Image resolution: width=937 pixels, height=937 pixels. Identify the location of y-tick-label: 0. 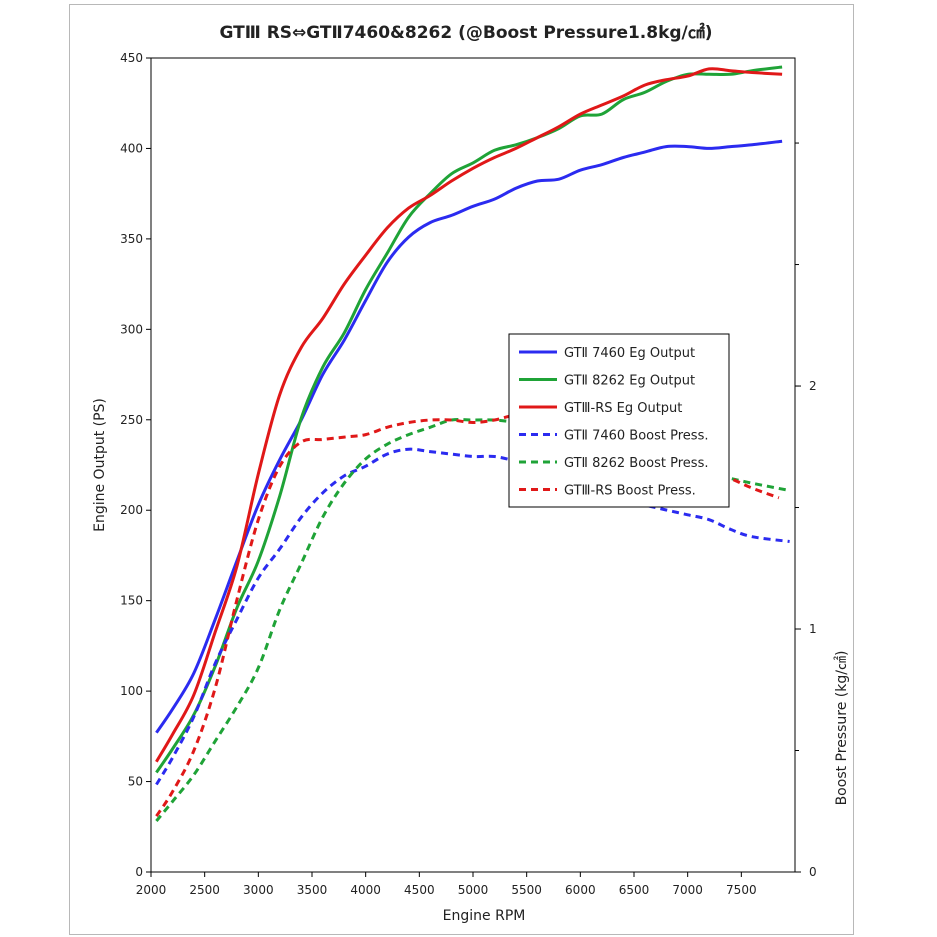
(139, 872).